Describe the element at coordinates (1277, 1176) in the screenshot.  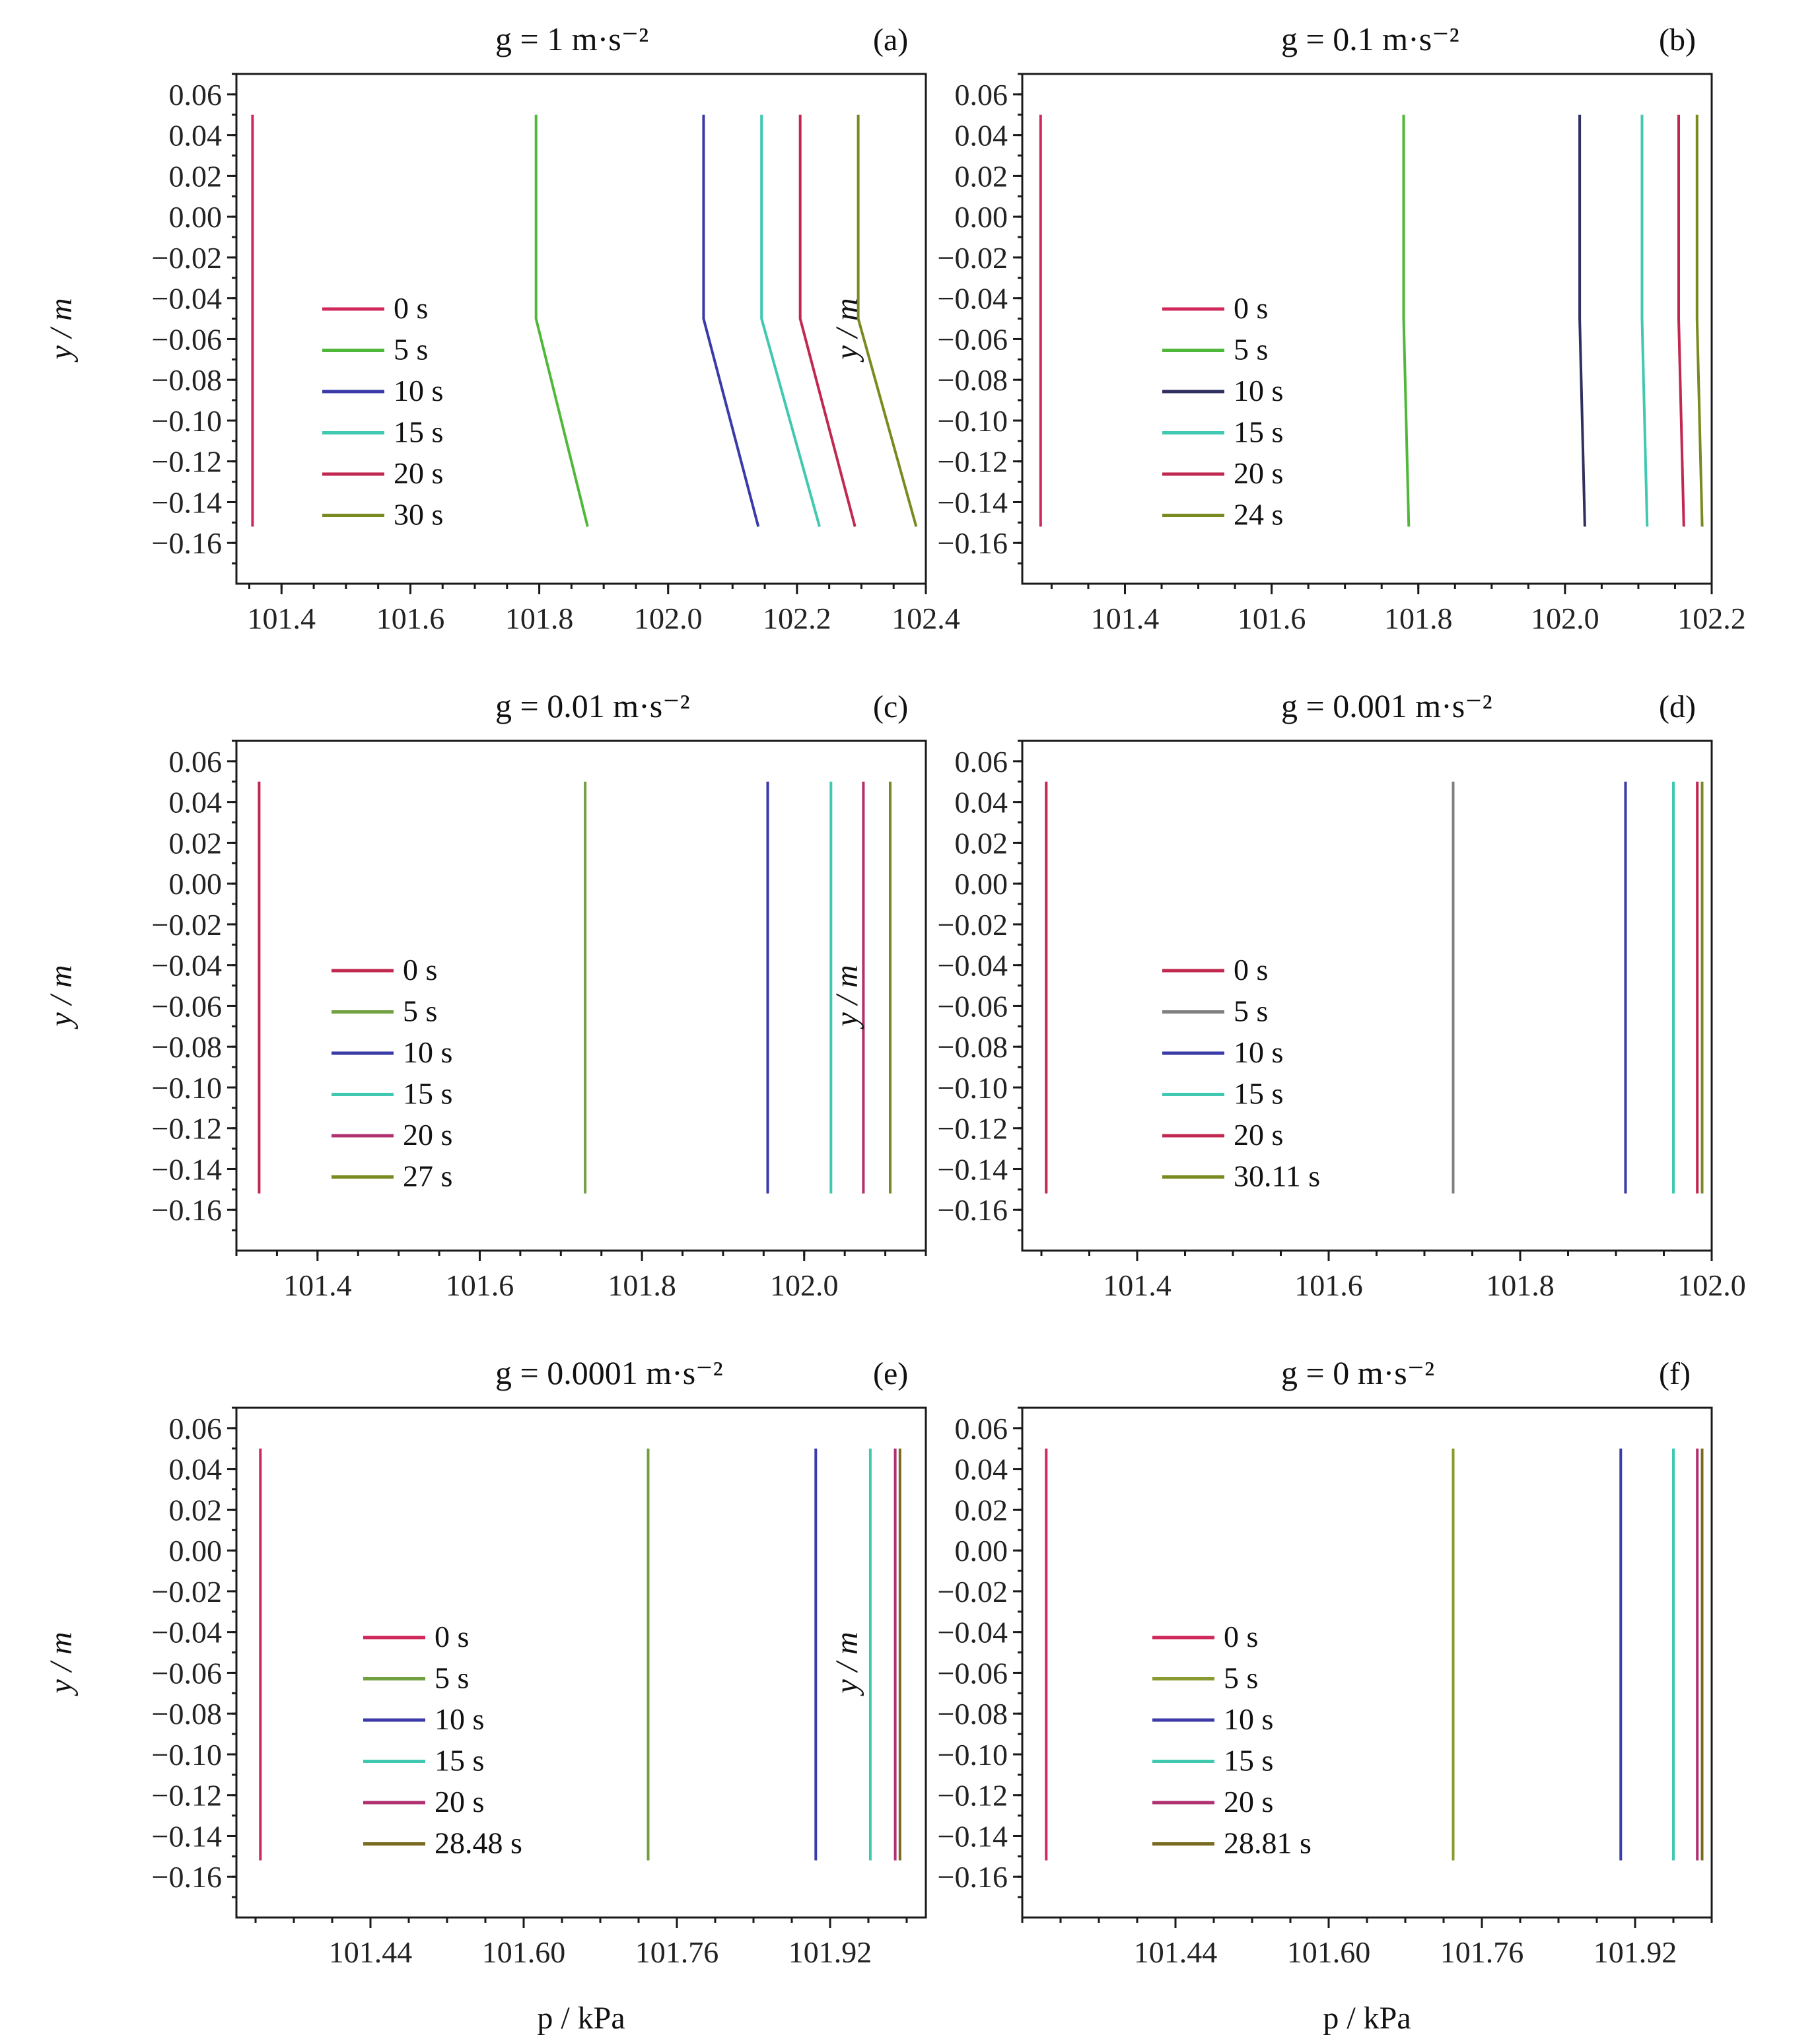
I see `legend-label: 30.11 s` at that location.